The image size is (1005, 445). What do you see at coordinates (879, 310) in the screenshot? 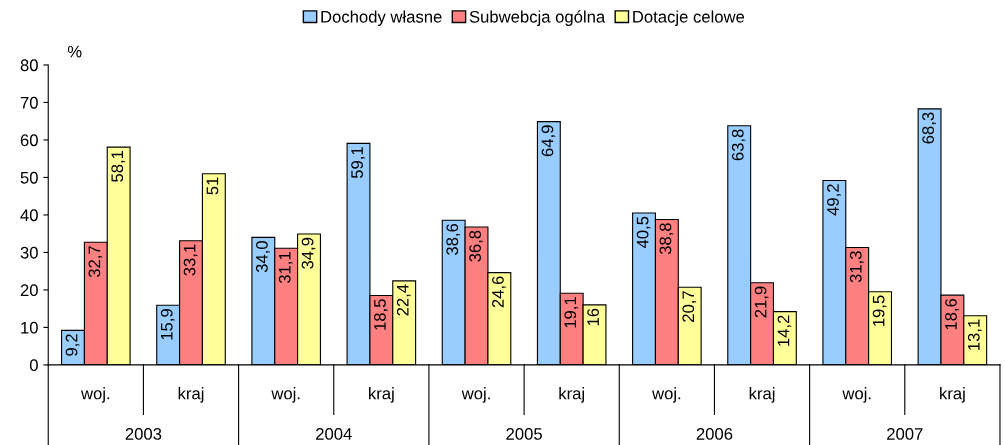
I see `data-label: 19,5` at bounding box center [879, 310].